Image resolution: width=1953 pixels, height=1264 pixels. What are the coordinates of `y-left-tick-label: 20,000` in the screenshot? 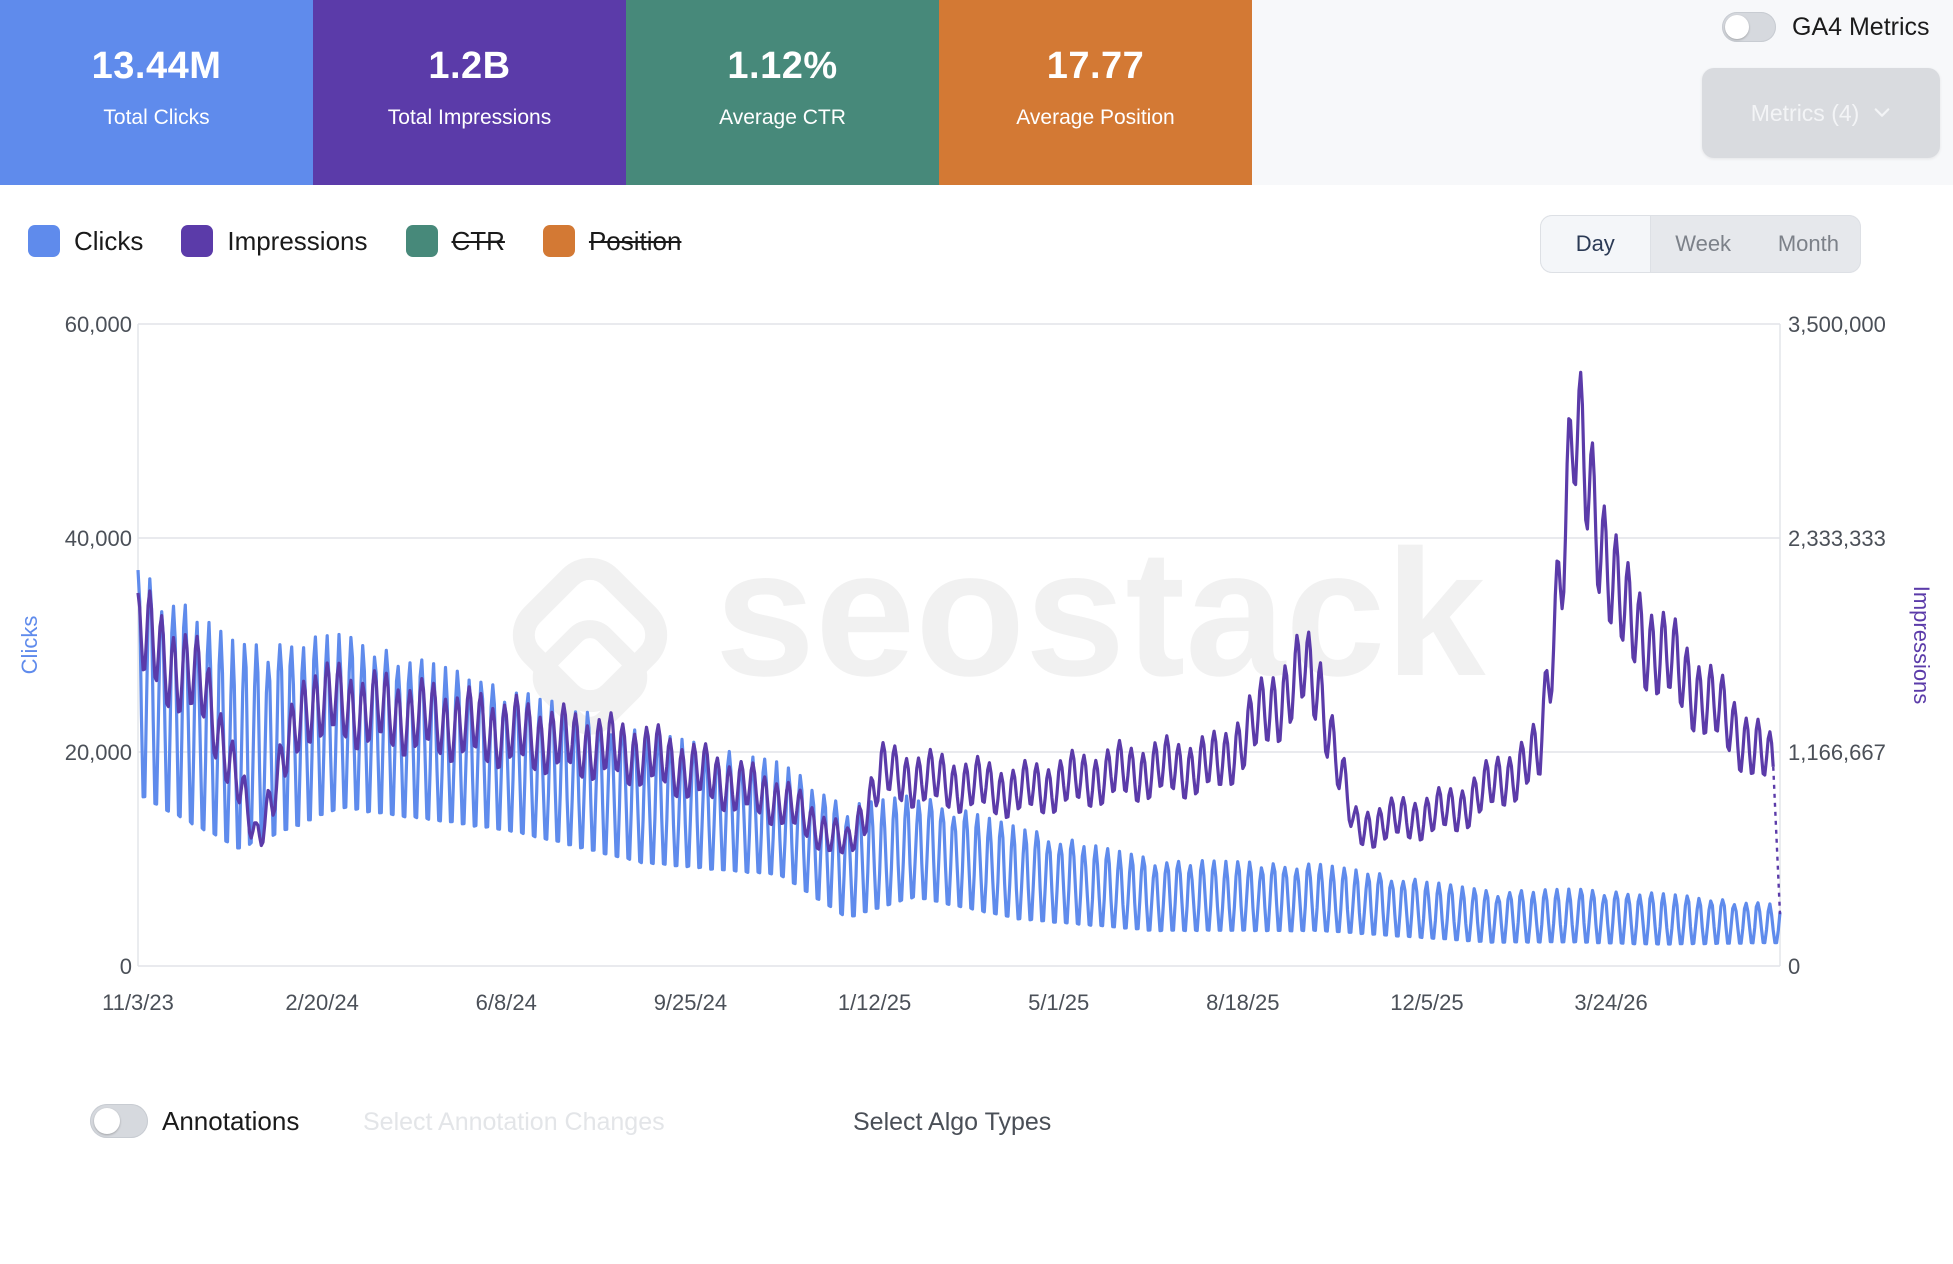 It's located at (98, 752).